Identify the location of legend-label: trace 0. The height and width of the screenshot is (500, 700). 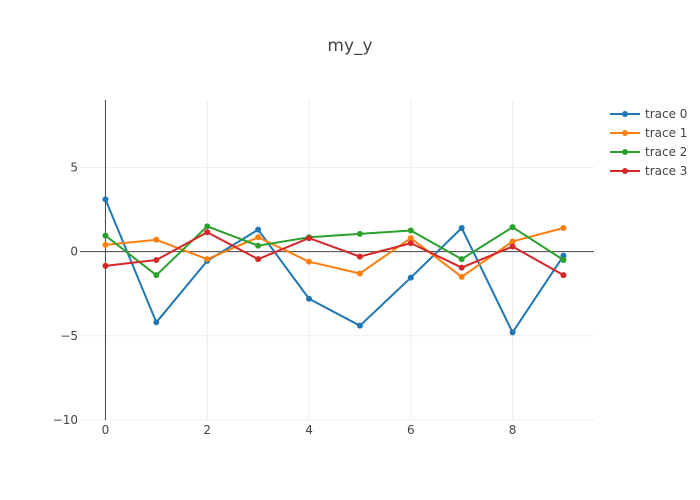
(666, 114).